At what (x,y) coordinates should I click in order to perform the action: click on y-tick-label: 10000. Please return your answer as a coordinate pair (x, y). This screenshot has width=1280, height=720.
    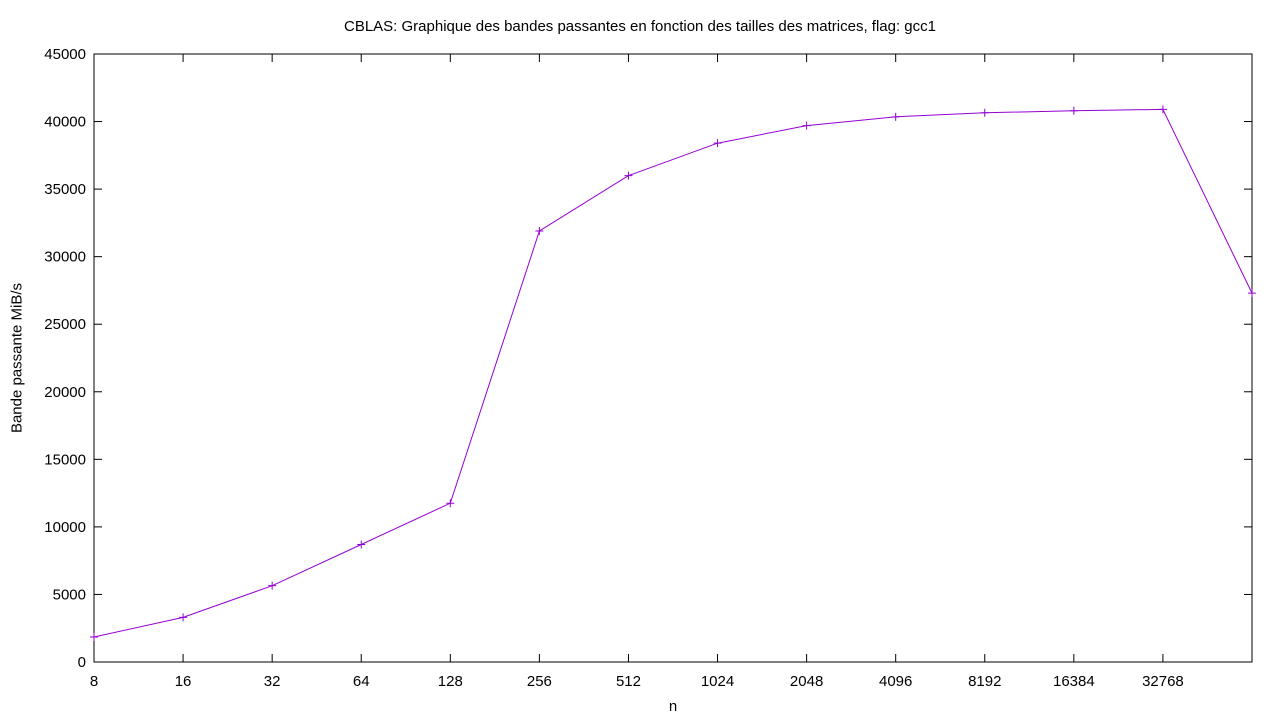
    Looking at the image, I should click on (65, 527).